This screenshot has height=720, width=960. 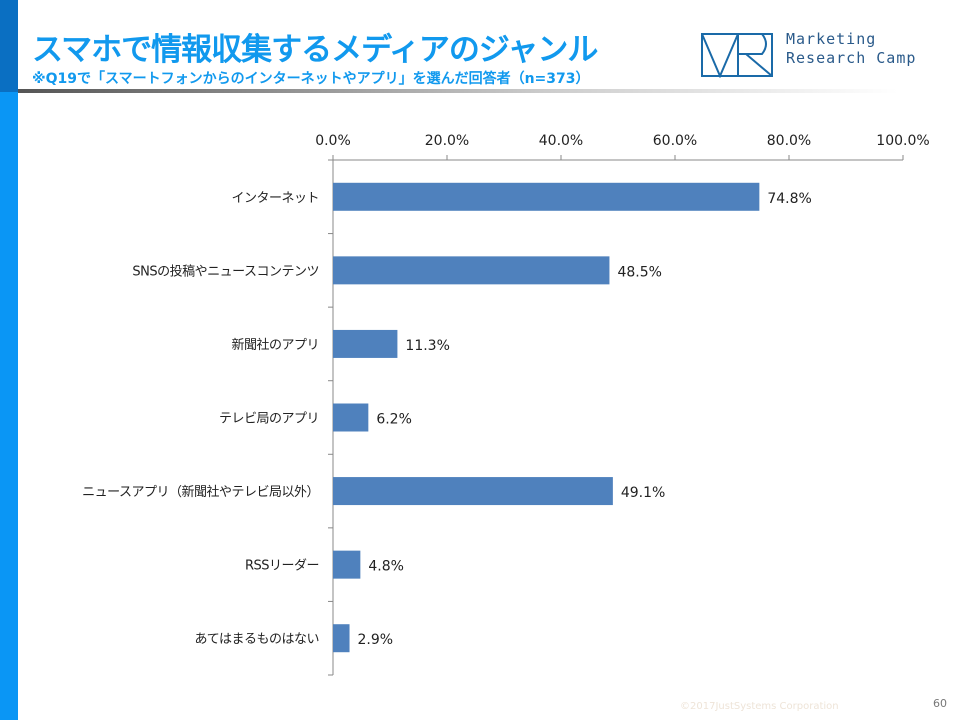 What do you see at coordinates (759, 706) in the screenshot?
I see `copyright: ©2017JustSystems Corporation` at bounding box center [759, 706].